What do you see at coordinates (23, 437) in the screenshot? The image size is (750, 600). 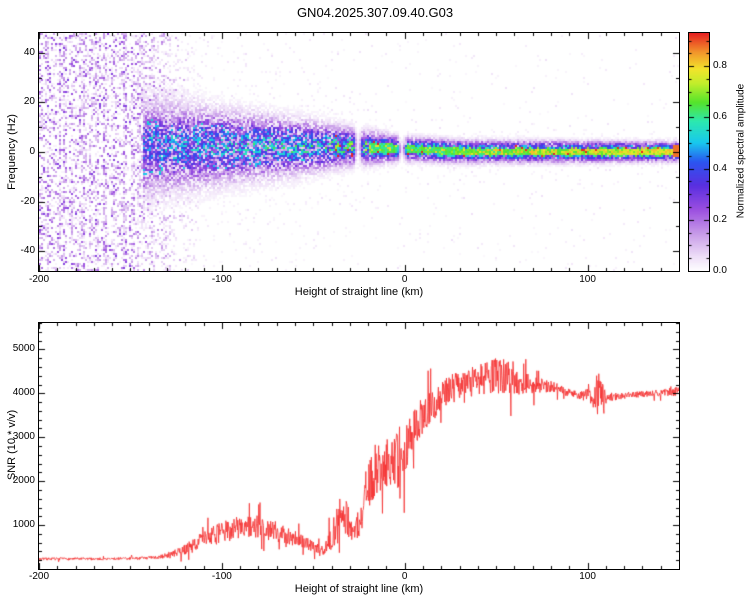 I see `y-tick-label: 3000` at bounding box center [23, 437].